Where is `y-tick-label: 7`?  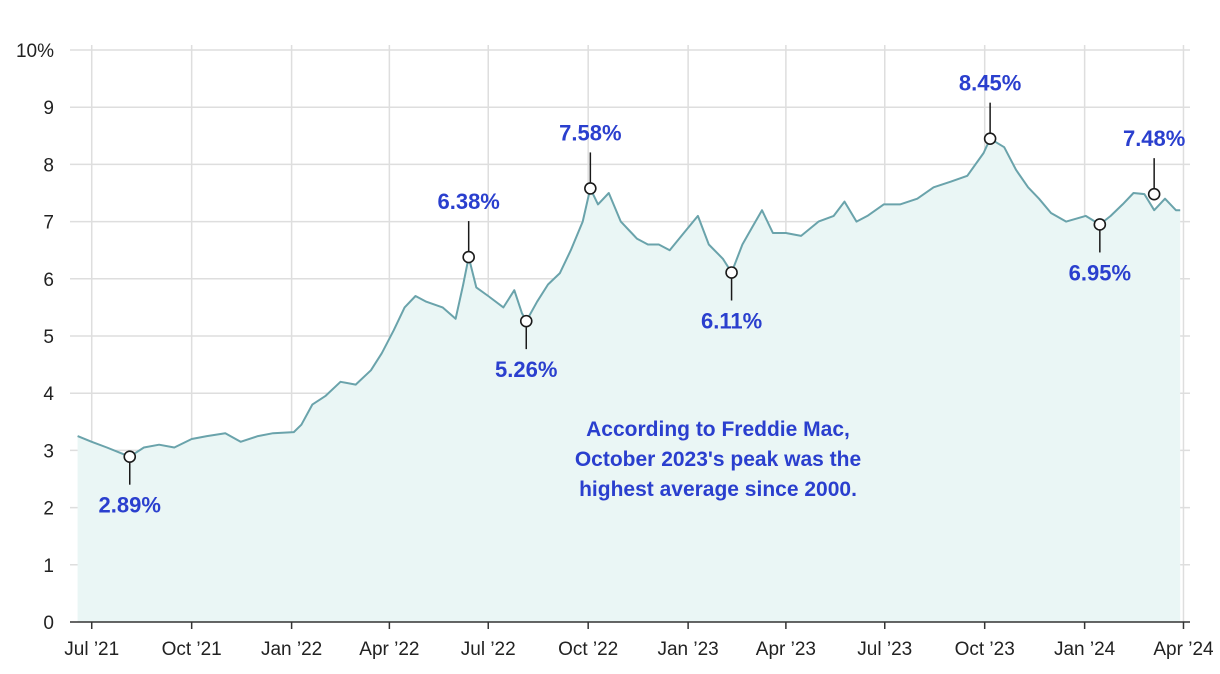
y-tick-label: 7 is located at coordinates (48, 223).